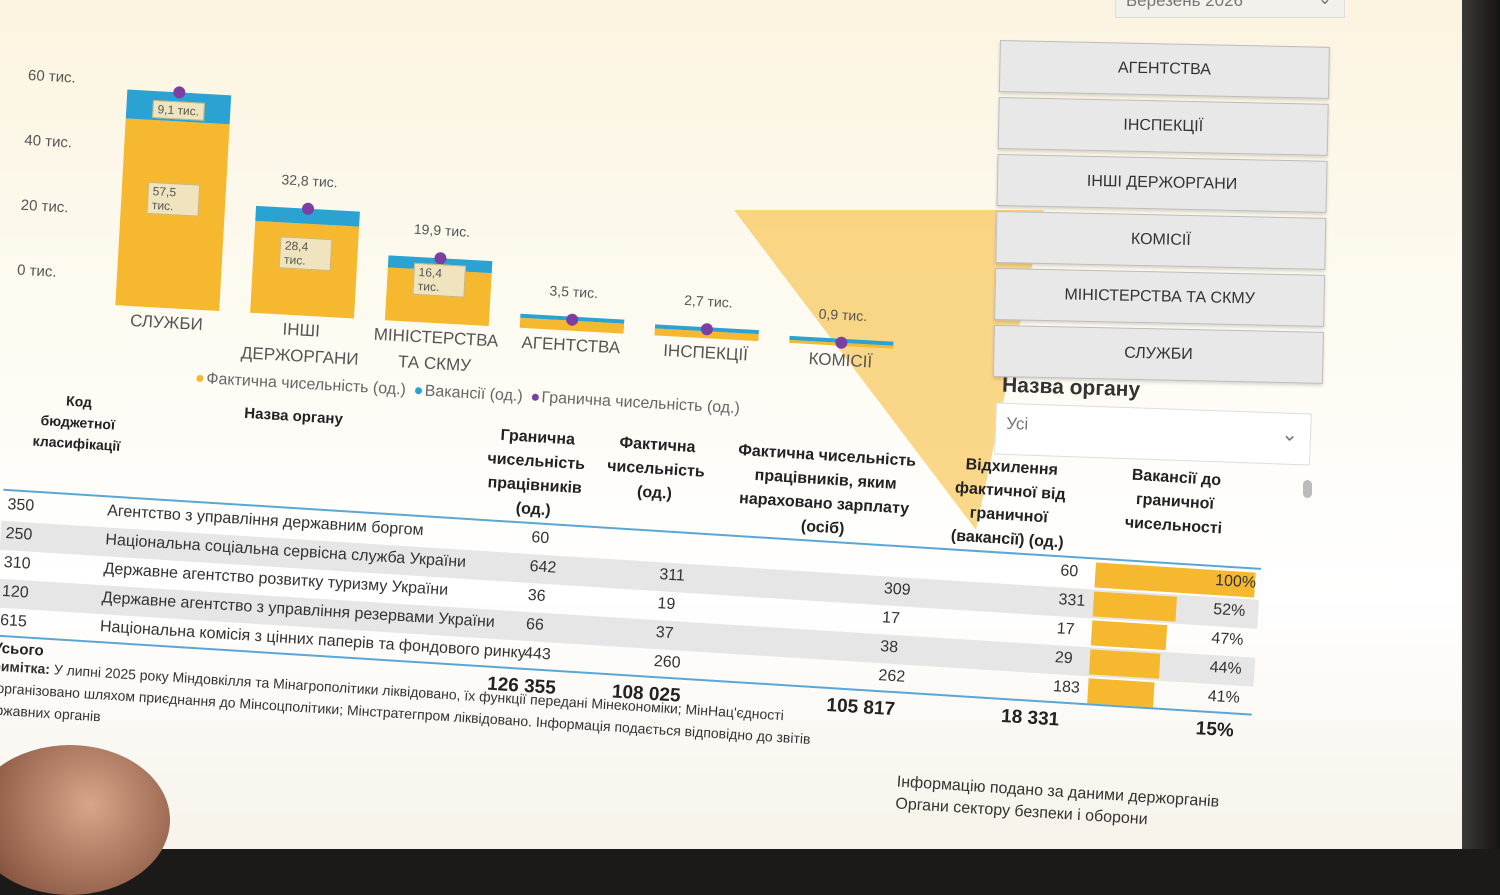 The width and height of the screenshot is (1500, 895). What do you see at coordinates (543, 567) in the screenshot?
I see `cell-limit: 642` at bounding box center [543, 567].